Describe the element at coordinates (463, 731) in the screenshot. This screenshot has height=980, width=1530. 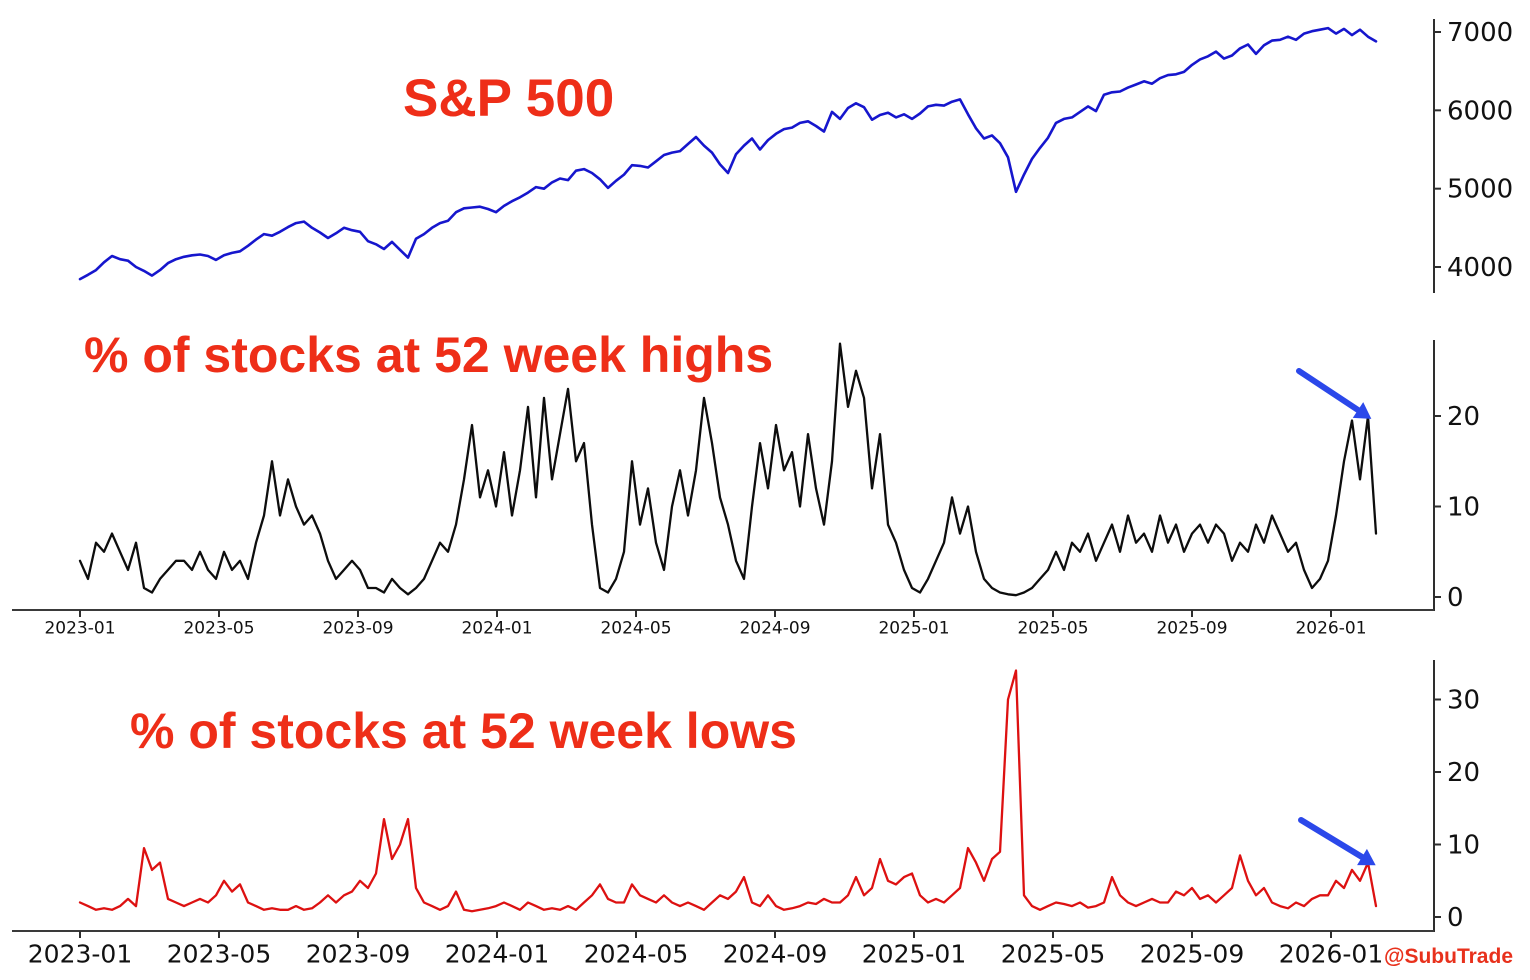
I see `pct-52w-lows-title: % of stocks at 52 week lows` at that location.